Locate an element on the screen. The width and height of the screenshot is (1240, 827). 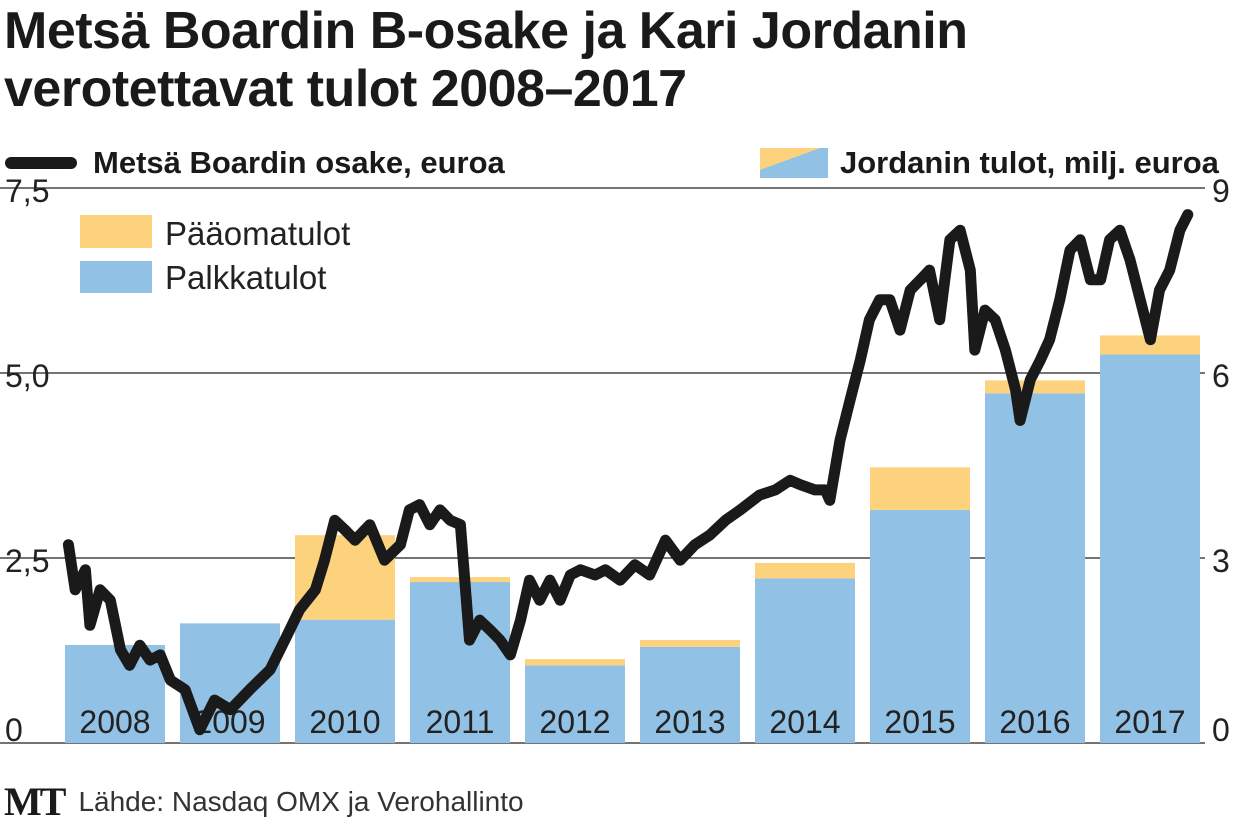
left-tick-label: 2,5 is located at coordinates (27, 561).